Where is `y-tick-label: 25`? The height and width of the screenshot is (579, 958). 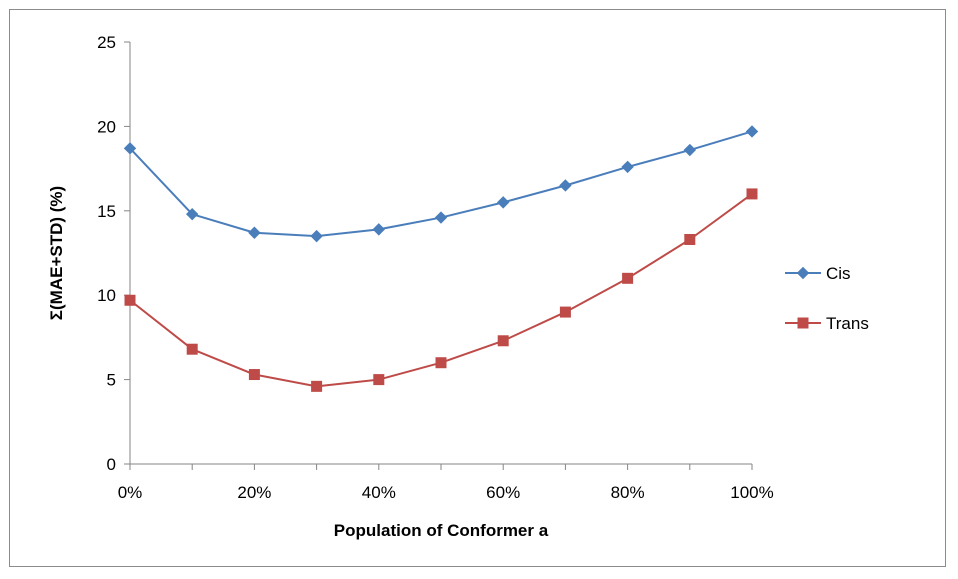 y-tick-label: 25 is located at coordinates (106, 42).